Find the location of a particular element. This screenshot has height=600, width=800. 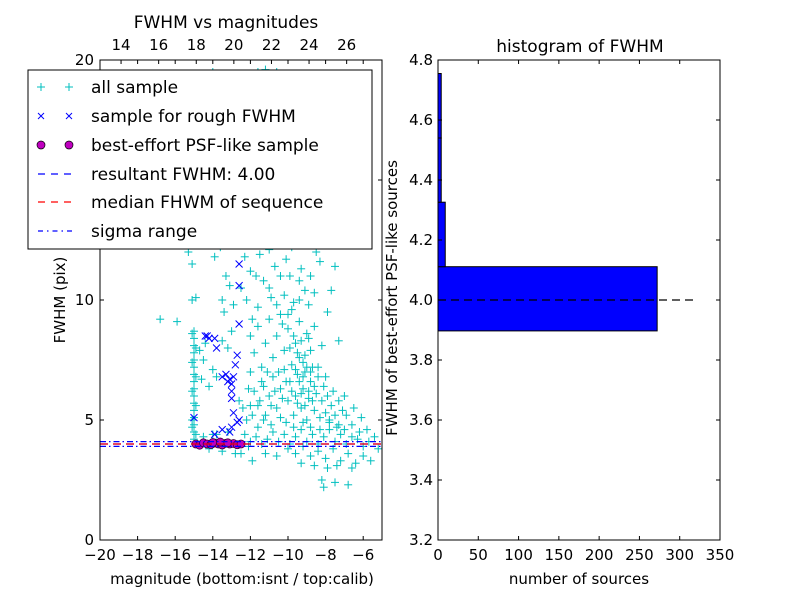

x-tick-label: 150 is located at coordinates (559, 555).